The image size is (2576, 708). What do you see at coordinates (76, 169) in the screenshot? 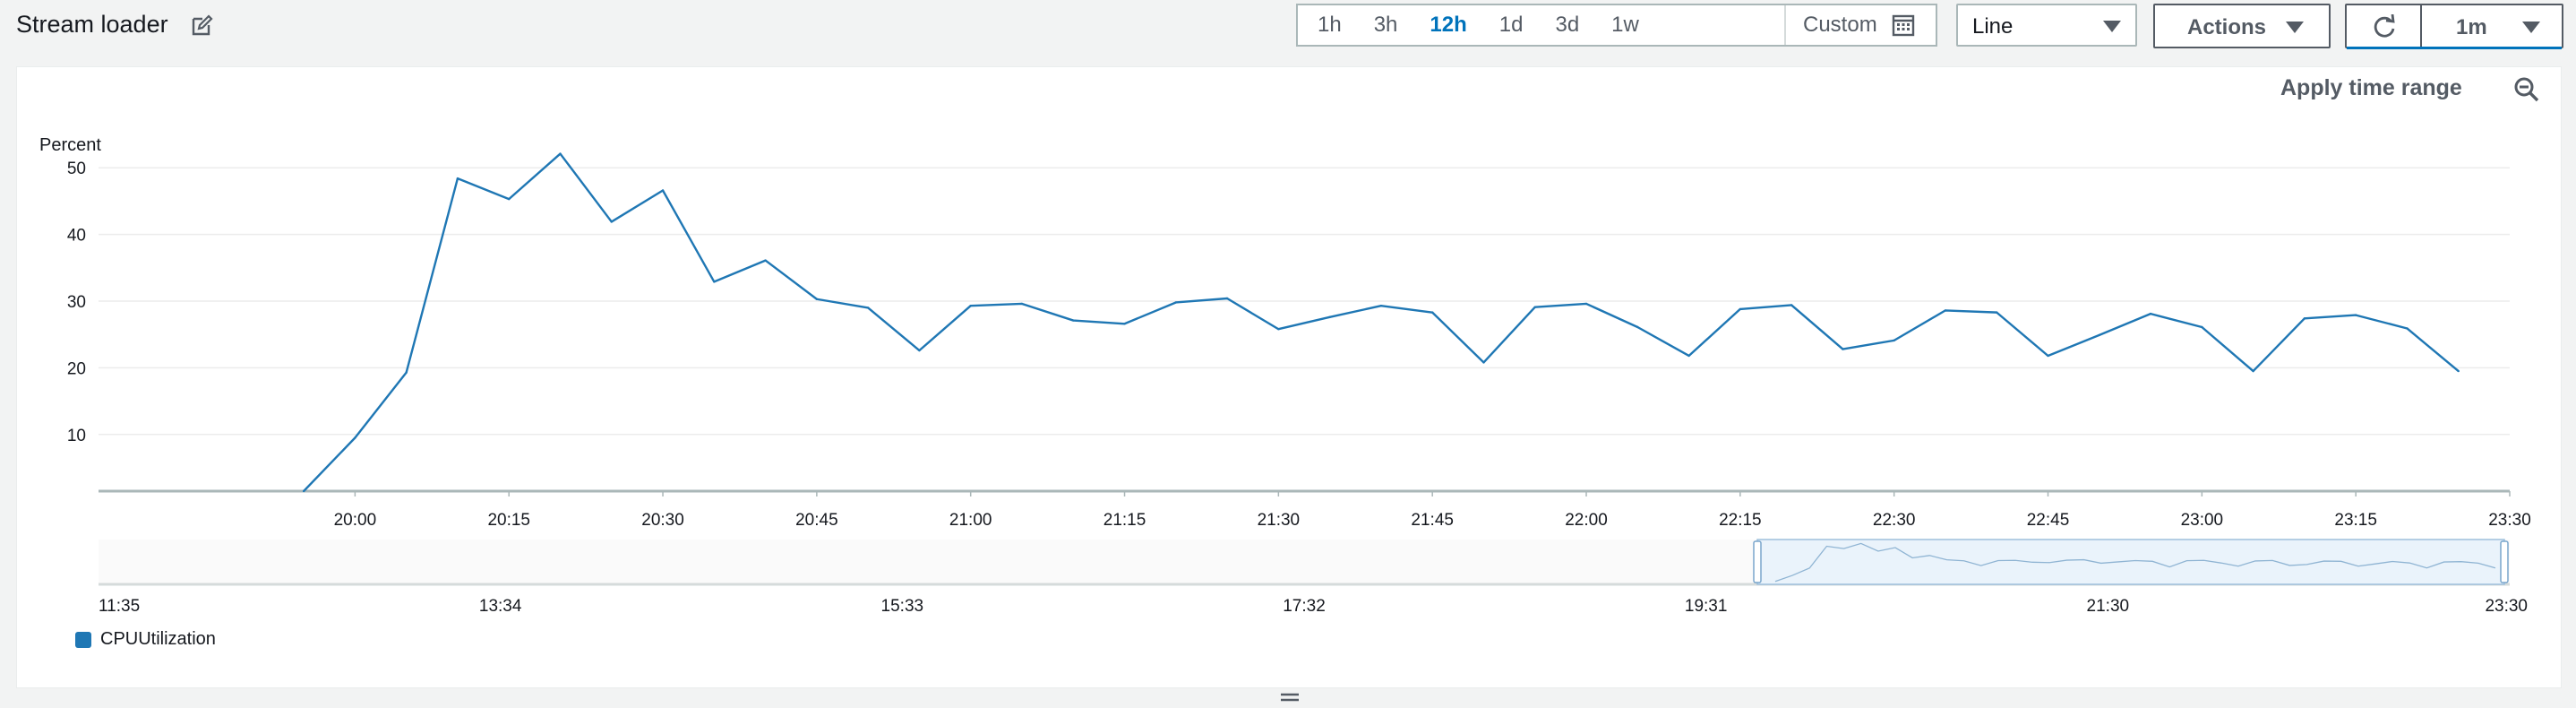
I see `y-tick-label: 50` at bounding box center [76, 169].